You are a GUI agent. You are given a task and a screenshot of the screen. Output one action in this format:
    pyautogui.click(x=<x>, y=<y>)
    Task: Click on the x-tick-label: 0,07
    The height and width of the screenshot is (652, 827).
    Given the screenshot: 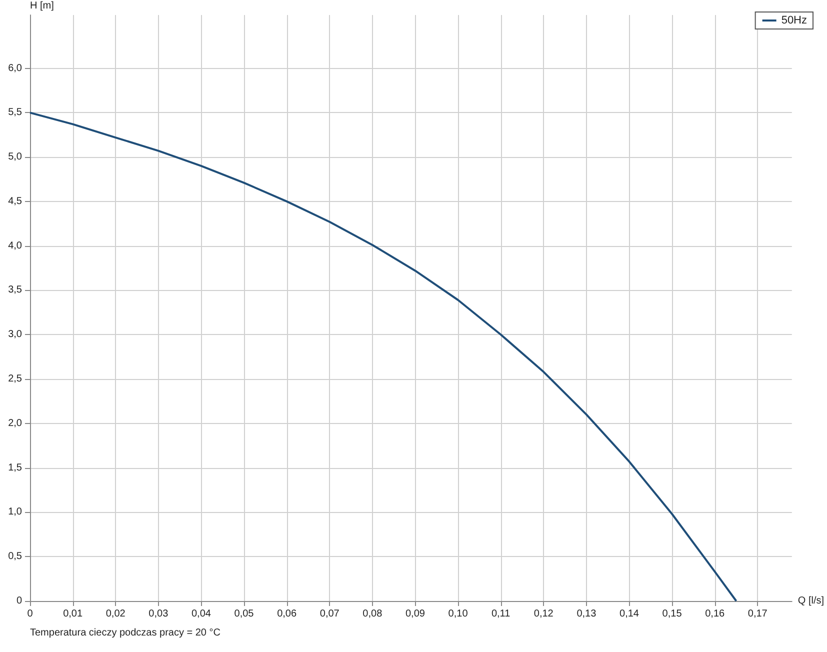 What is the action you would take?
    pyautogui.click(x=330, y=614)
    